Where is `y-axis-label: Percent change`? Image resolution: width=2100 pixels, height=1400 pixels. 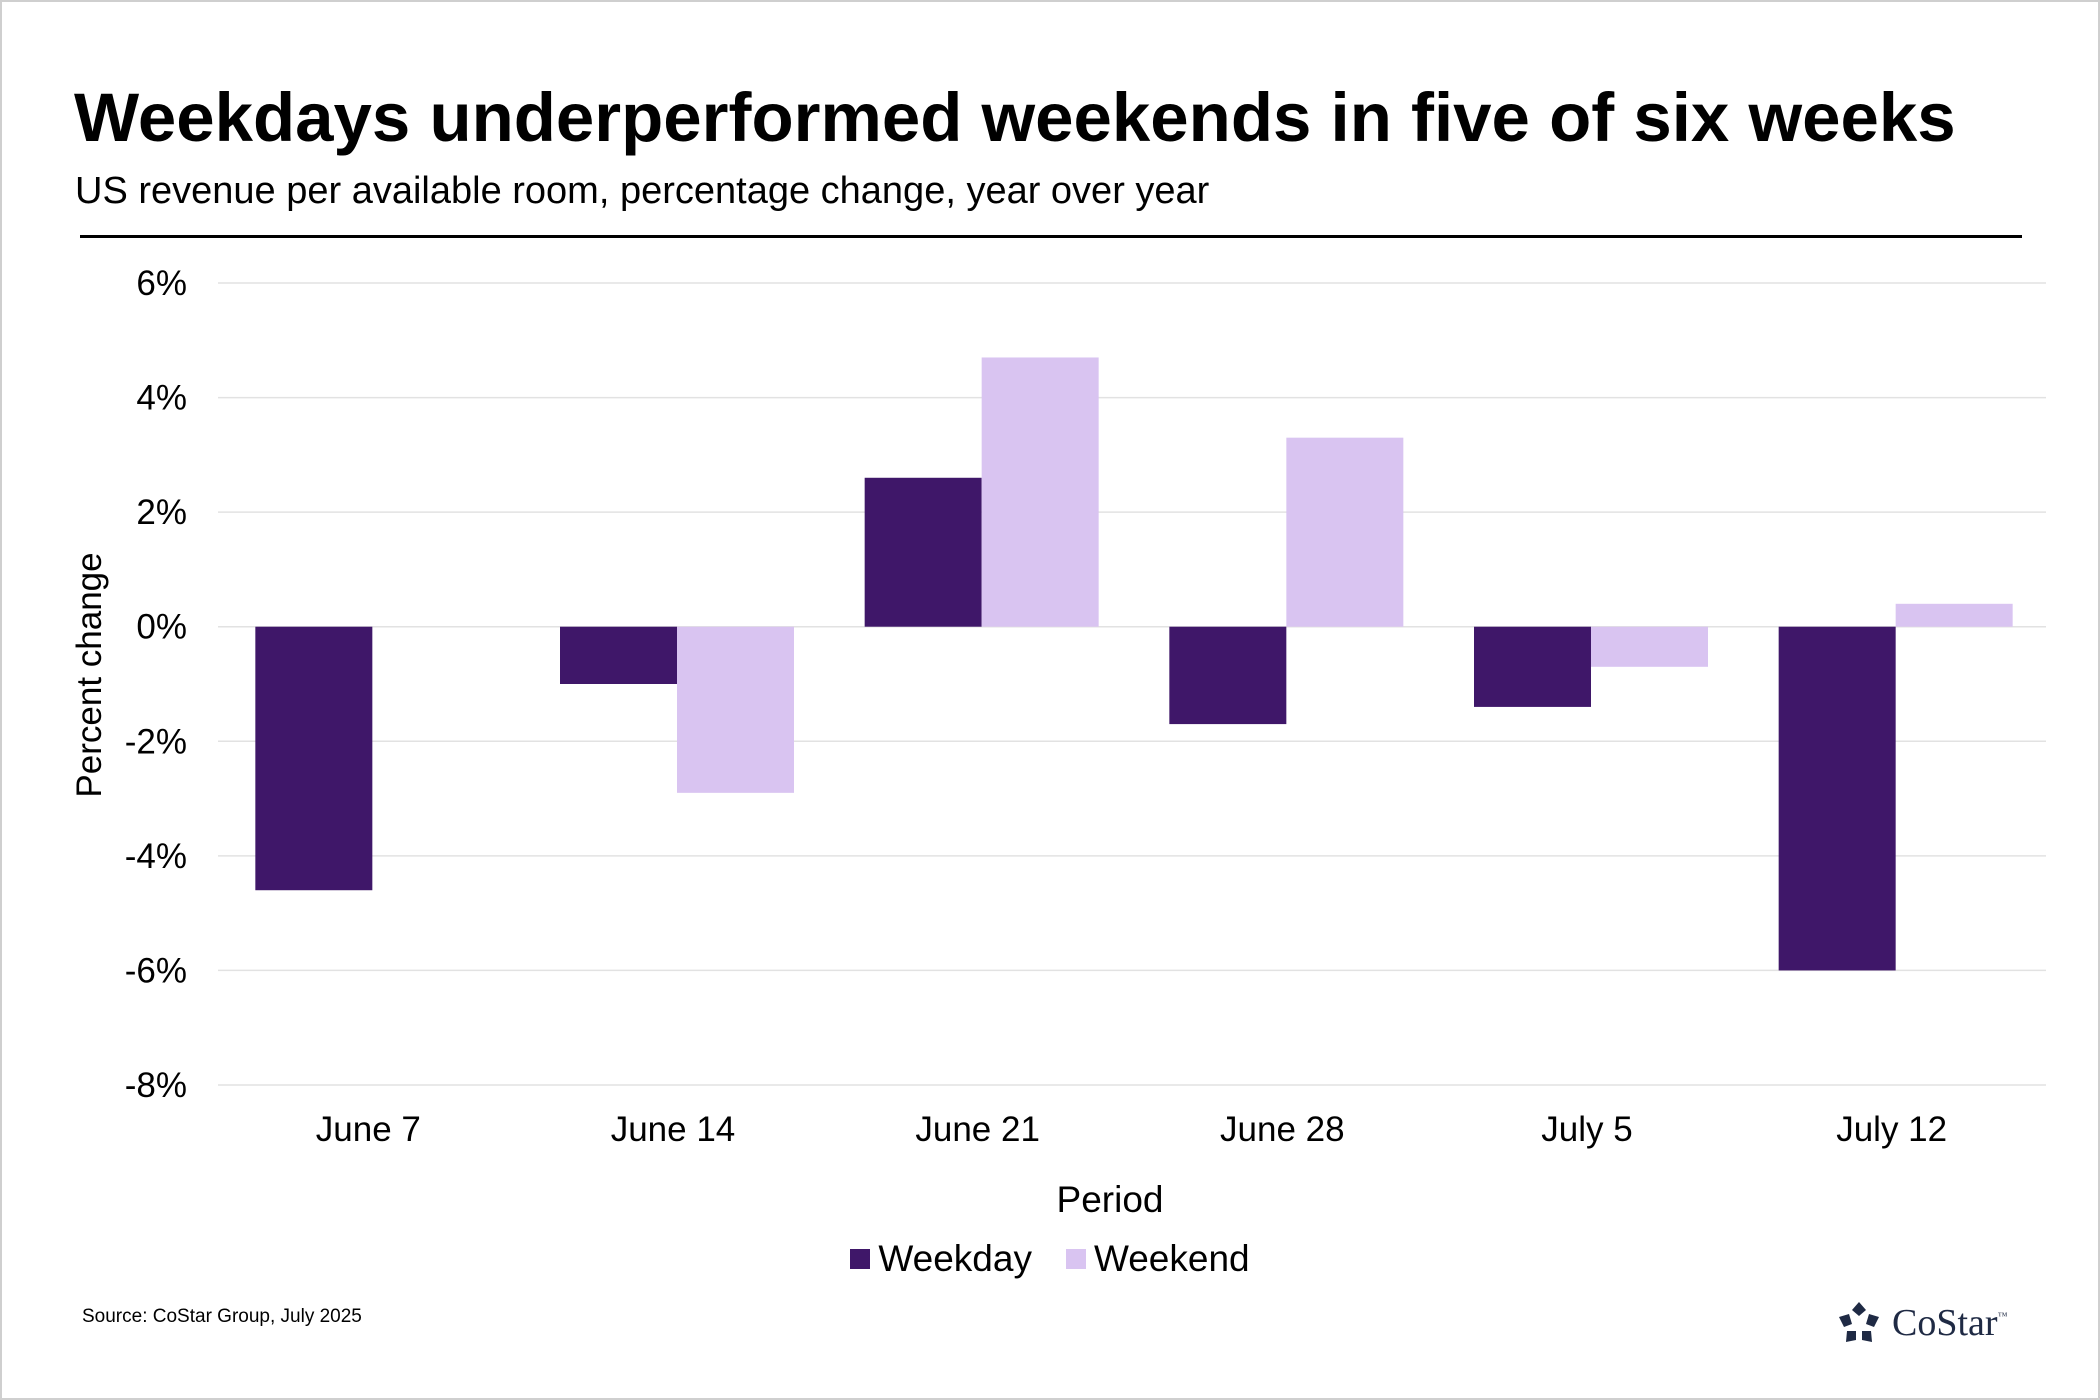
y-axis-label: Percent change is located at coordinates (89, 674).